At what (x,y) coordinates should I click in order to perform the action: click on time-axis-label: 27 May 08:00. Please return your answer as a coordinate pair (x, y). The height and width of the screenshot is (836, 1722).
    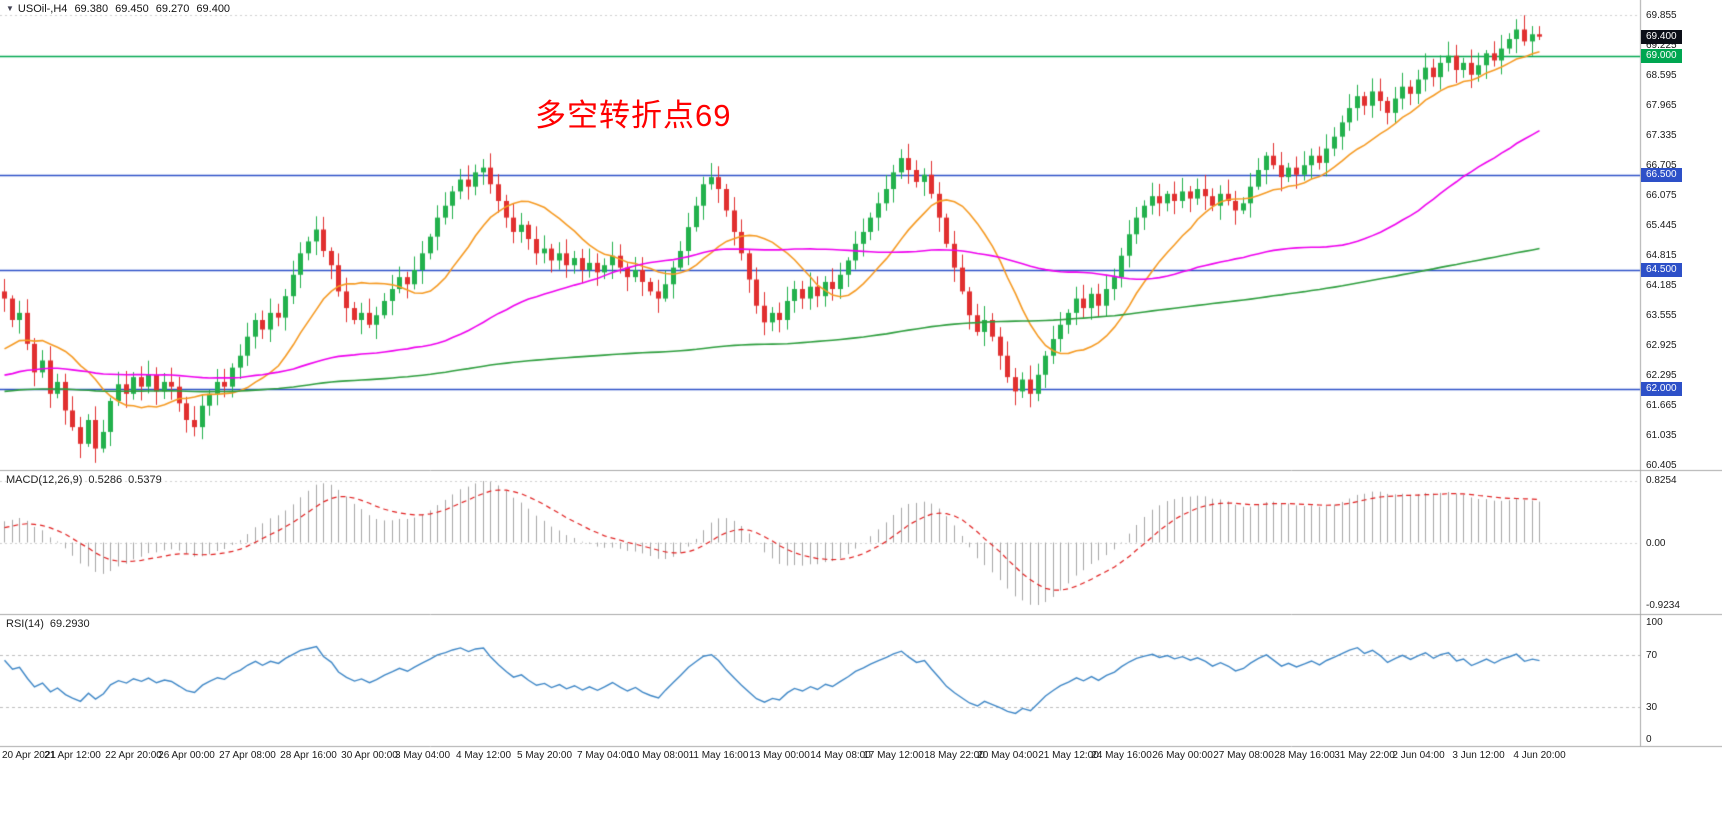
    Looking at the image, I should click on (1243, 755).